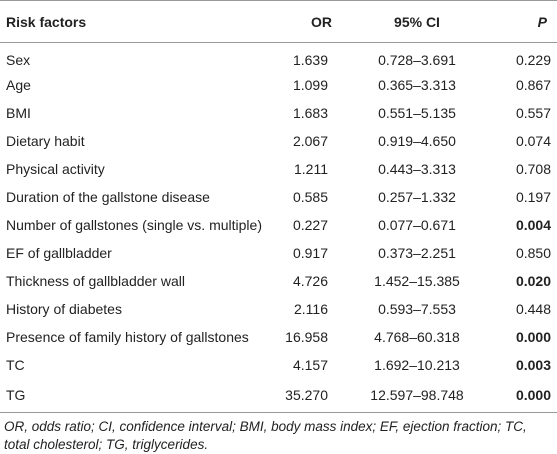  I want to click on table-cell: Thickness of gallbladder wall, so click(95, 280).